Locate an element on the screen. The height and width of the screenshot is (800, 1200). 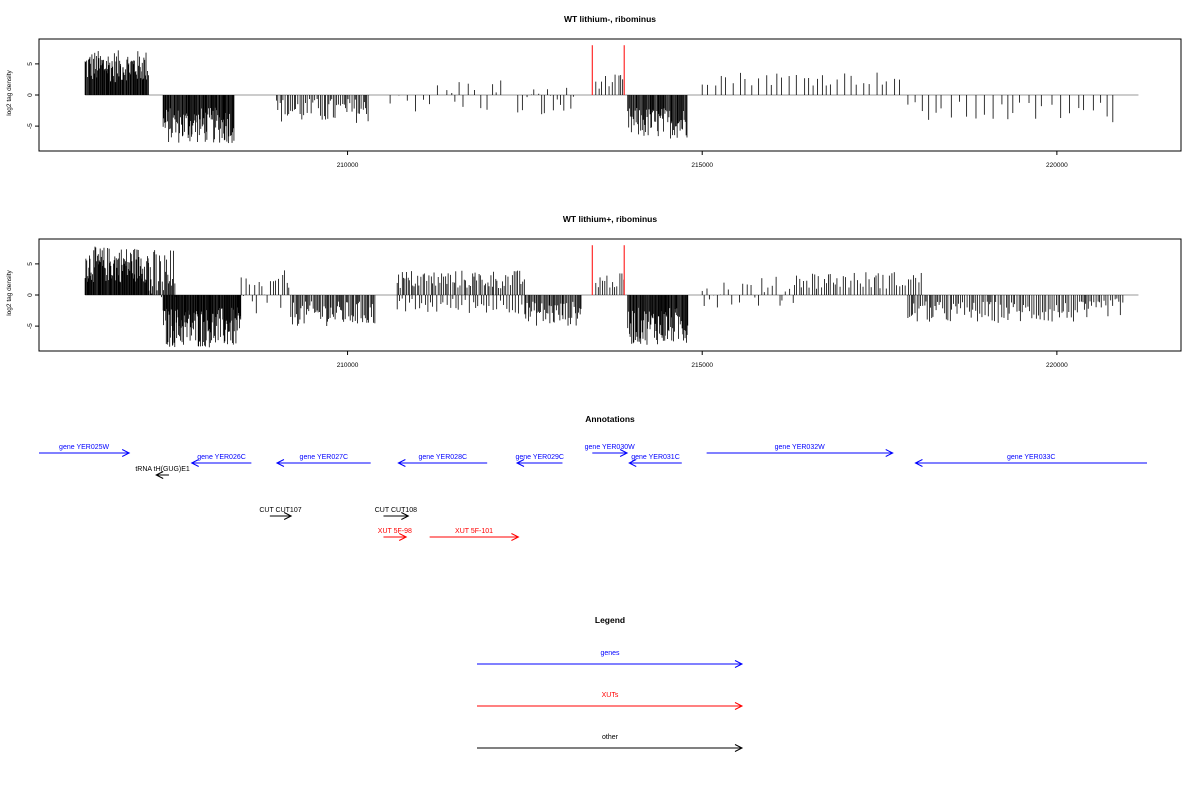
legend-item: other is located at coordinates (610, 743).